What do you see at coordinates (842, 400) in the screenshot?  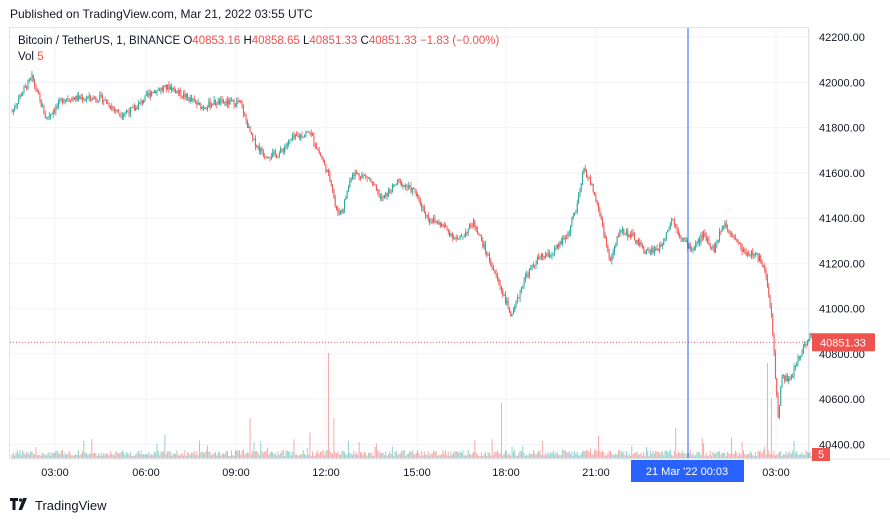 I see `y-tick-label: 40600.00` at bounding box center [842, 400].